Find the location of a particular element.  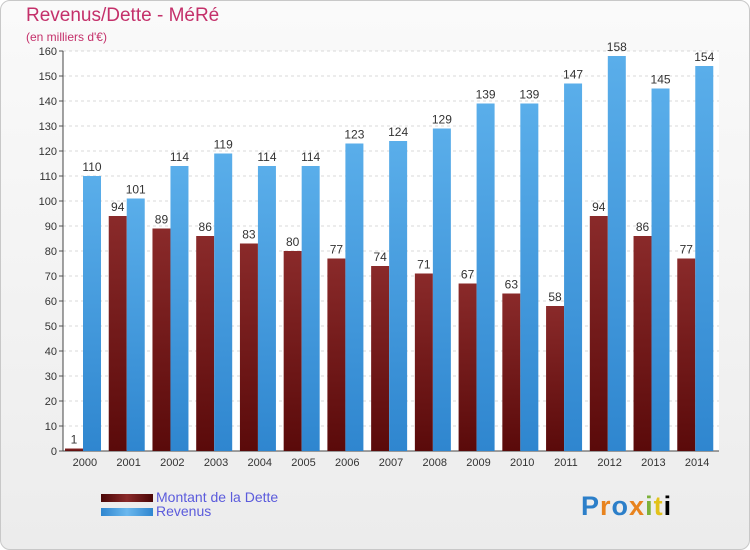

data-label-dette: 80 is located at coordinates (293, 242).